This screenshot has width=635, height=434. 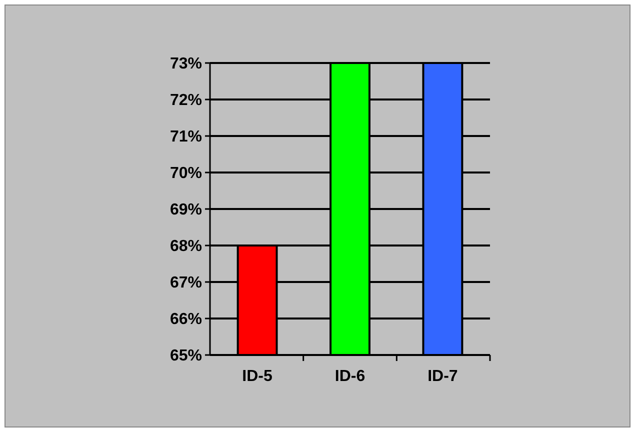 I want to click on y-tick-label: 73%, so click(x=186, y=64).